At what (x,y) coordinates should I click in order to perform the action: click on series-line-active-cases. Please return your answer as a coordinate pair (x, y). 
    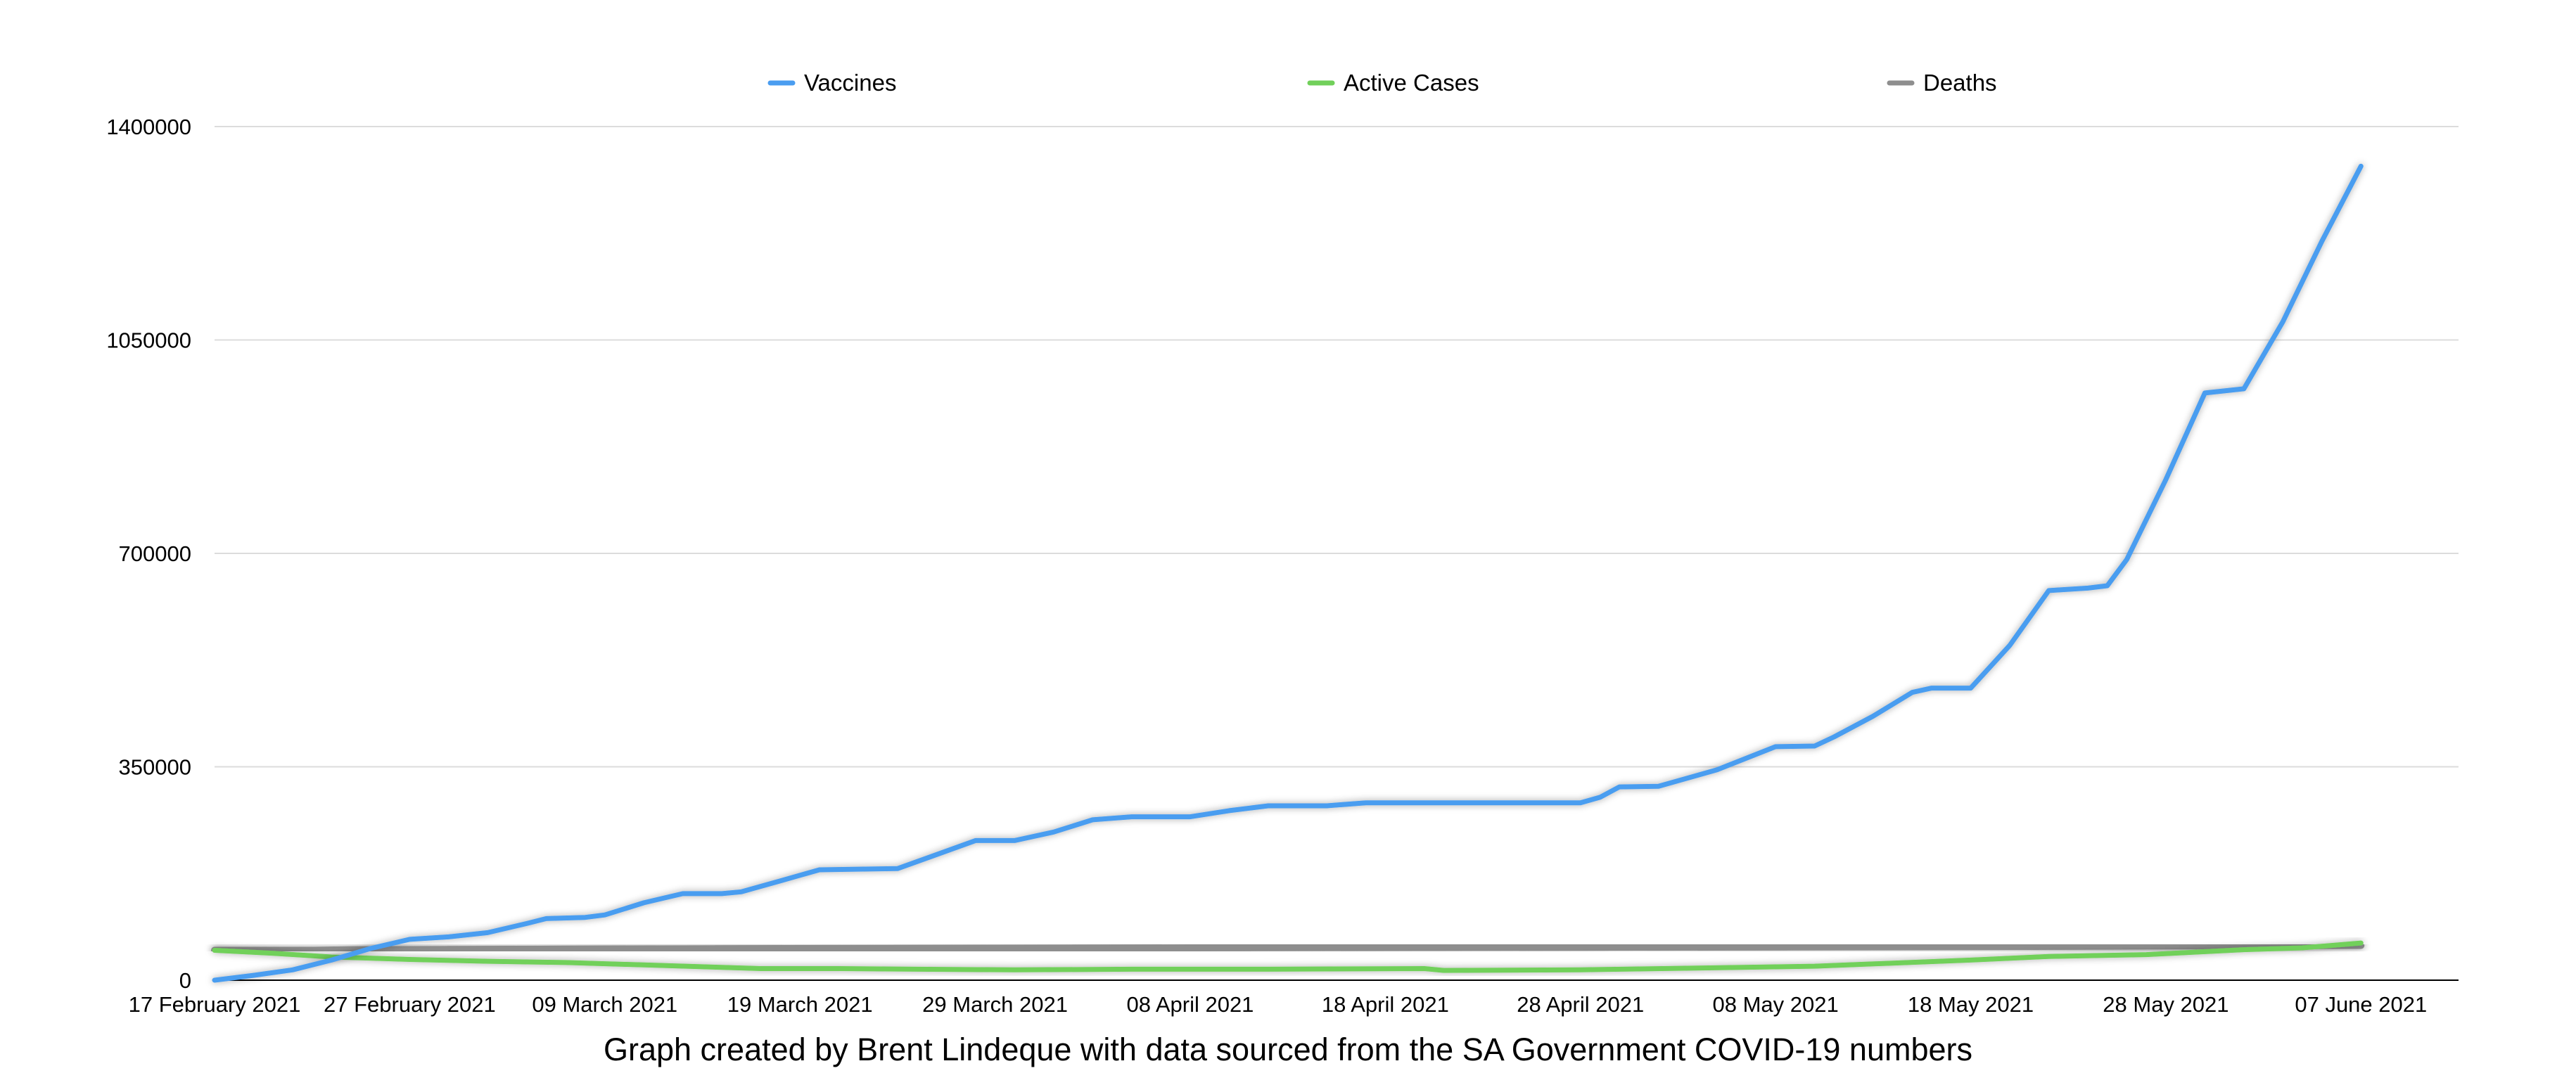
    Looking at the image, I should click on (1288, 956).